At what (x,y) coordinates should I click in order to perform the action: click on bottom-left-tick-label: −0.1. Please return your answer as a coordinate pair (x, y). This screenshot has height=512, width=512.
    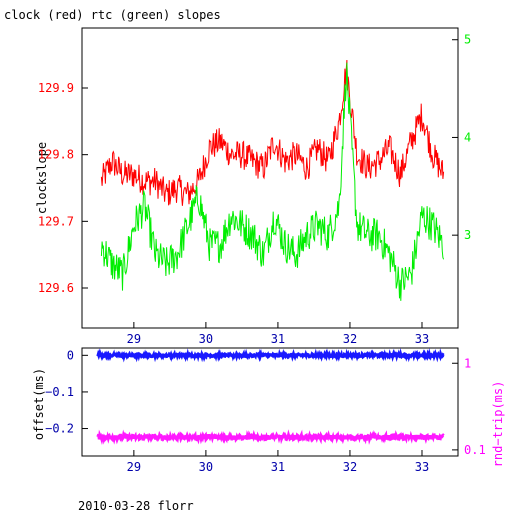
    Looking at the image, I should click on (59, 392).